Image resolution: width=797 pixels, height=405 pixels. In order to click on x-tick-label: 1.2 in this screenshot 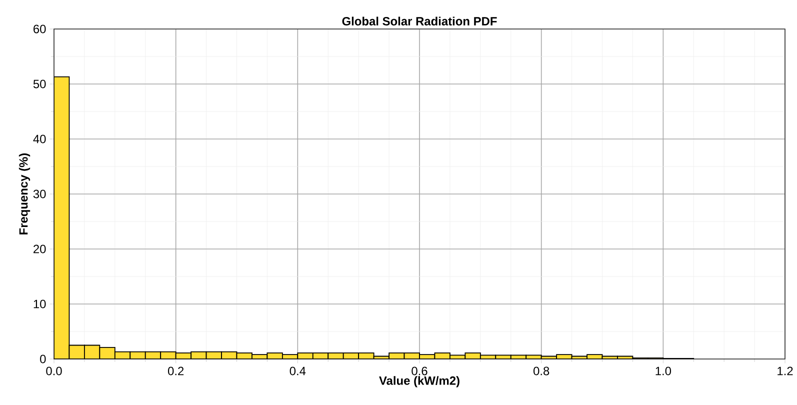, I will do `click(785, 371)`.